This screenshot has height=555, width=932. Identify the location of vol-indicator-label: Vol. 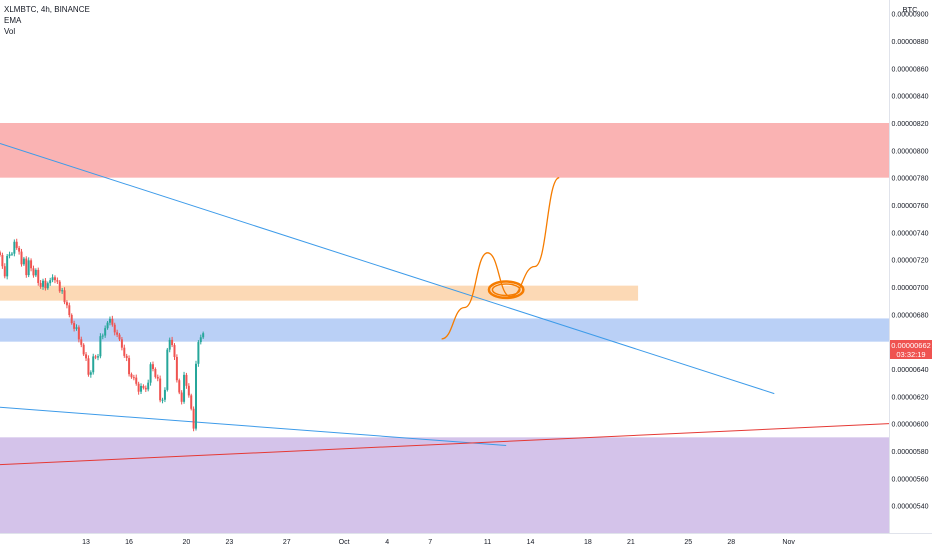
(10, 31).